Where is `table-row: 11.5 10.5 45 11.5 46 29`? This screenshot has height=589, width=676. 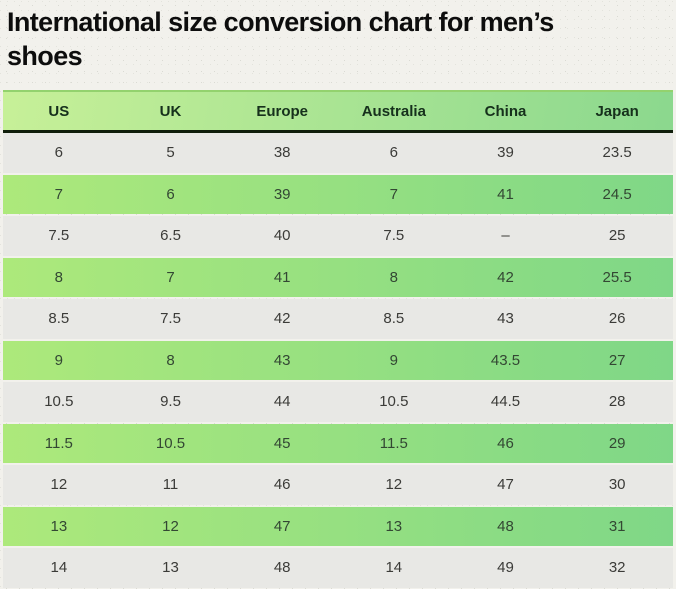
table-row: 11.5 10.5 45 11.5 46 29 is located at coordinates (338, 443).